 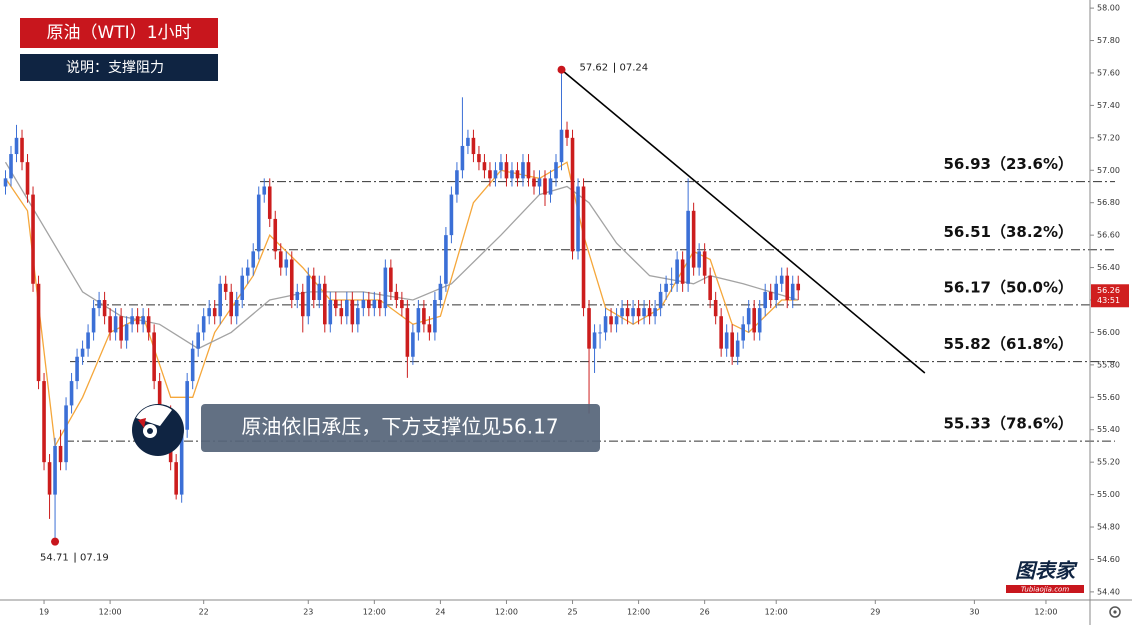 I want to click on y-tick-label: 56.60, so click(x=1108, y=235).